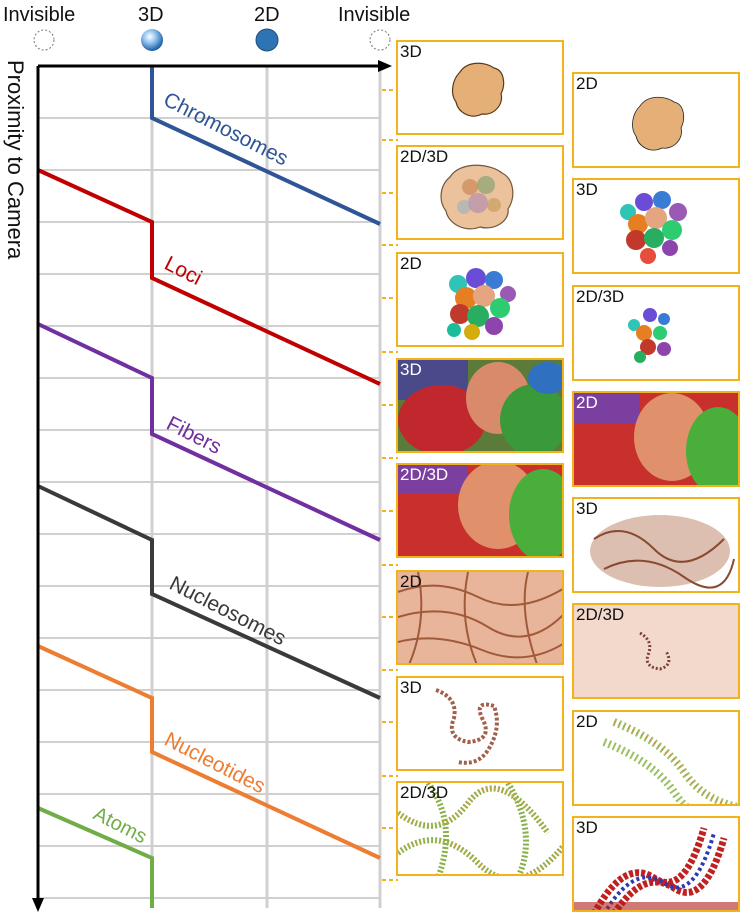 The width and height of the screenshot is (747, 918). What do you see at coordinates (267, 15) in the screenshot?
I see `header-2d: 2D` at bounding box center [267, 15].